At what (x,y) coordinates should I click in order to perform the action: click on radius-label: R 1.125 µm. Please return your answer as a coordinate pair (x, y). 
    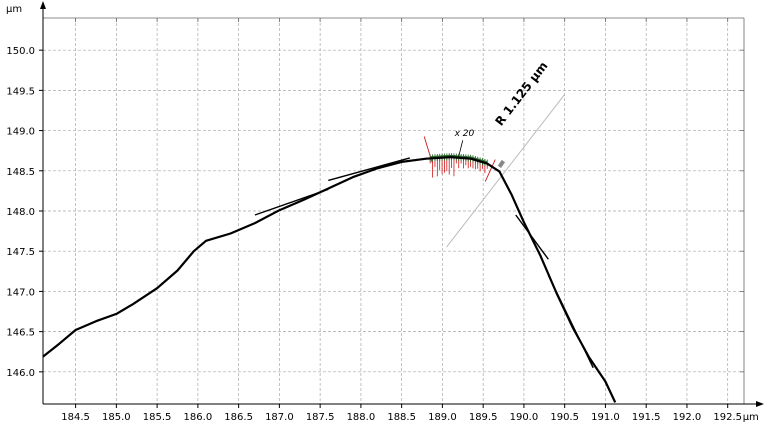
    Looking at the image, I should click on (521, 93).